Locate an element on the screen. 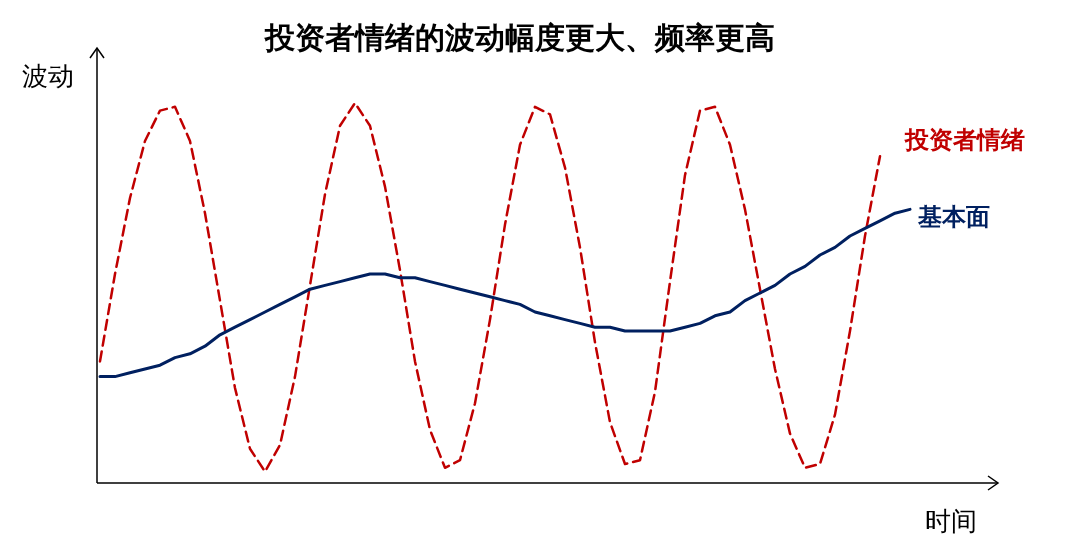 The image size is (1080, 549). y-axis-title: 波动 is located at coordinates (48, 76).